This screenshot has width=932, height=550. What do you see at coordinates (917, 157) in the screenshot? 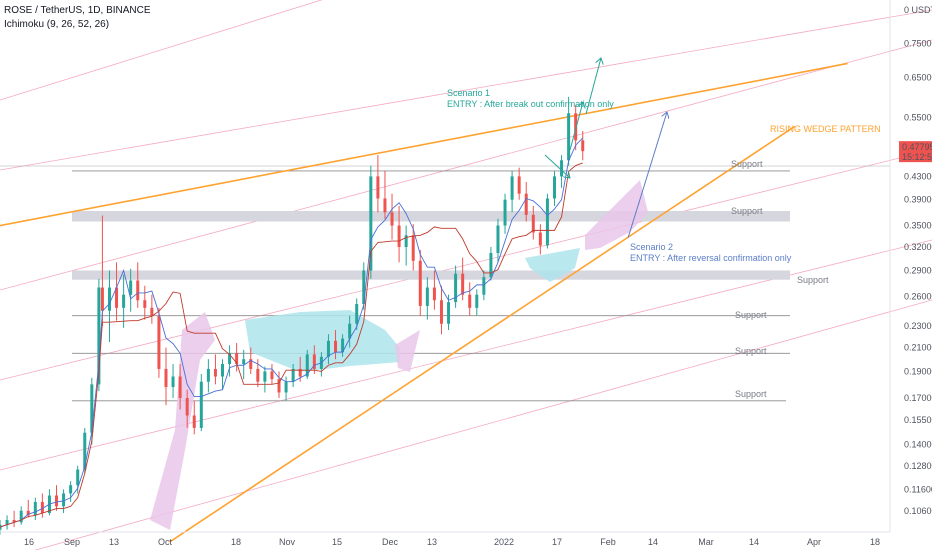
I see `countdown-label: 15:12:56` at bounding box center [917, 157].